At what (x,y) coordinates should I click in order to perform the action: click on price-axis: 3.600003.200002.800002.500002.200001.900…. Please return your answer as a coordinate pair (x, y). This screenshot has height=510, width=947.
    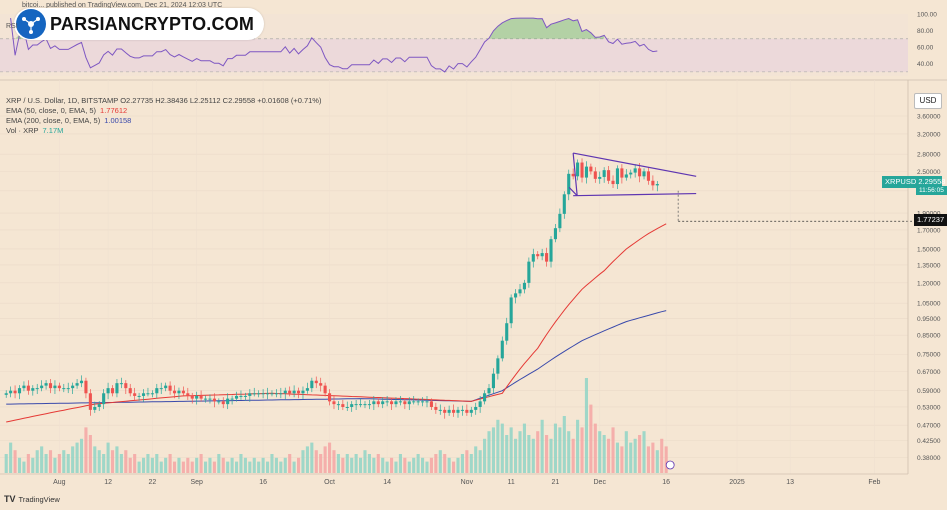
    Looking at the image, I should click on (929, 288).